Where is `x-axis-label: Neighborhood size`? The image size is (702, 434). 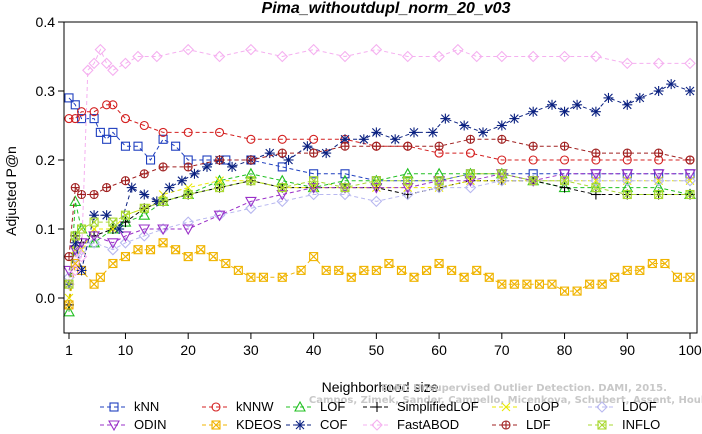
x-axis-label: Neighborhood size is located at coordinates (380, 387).